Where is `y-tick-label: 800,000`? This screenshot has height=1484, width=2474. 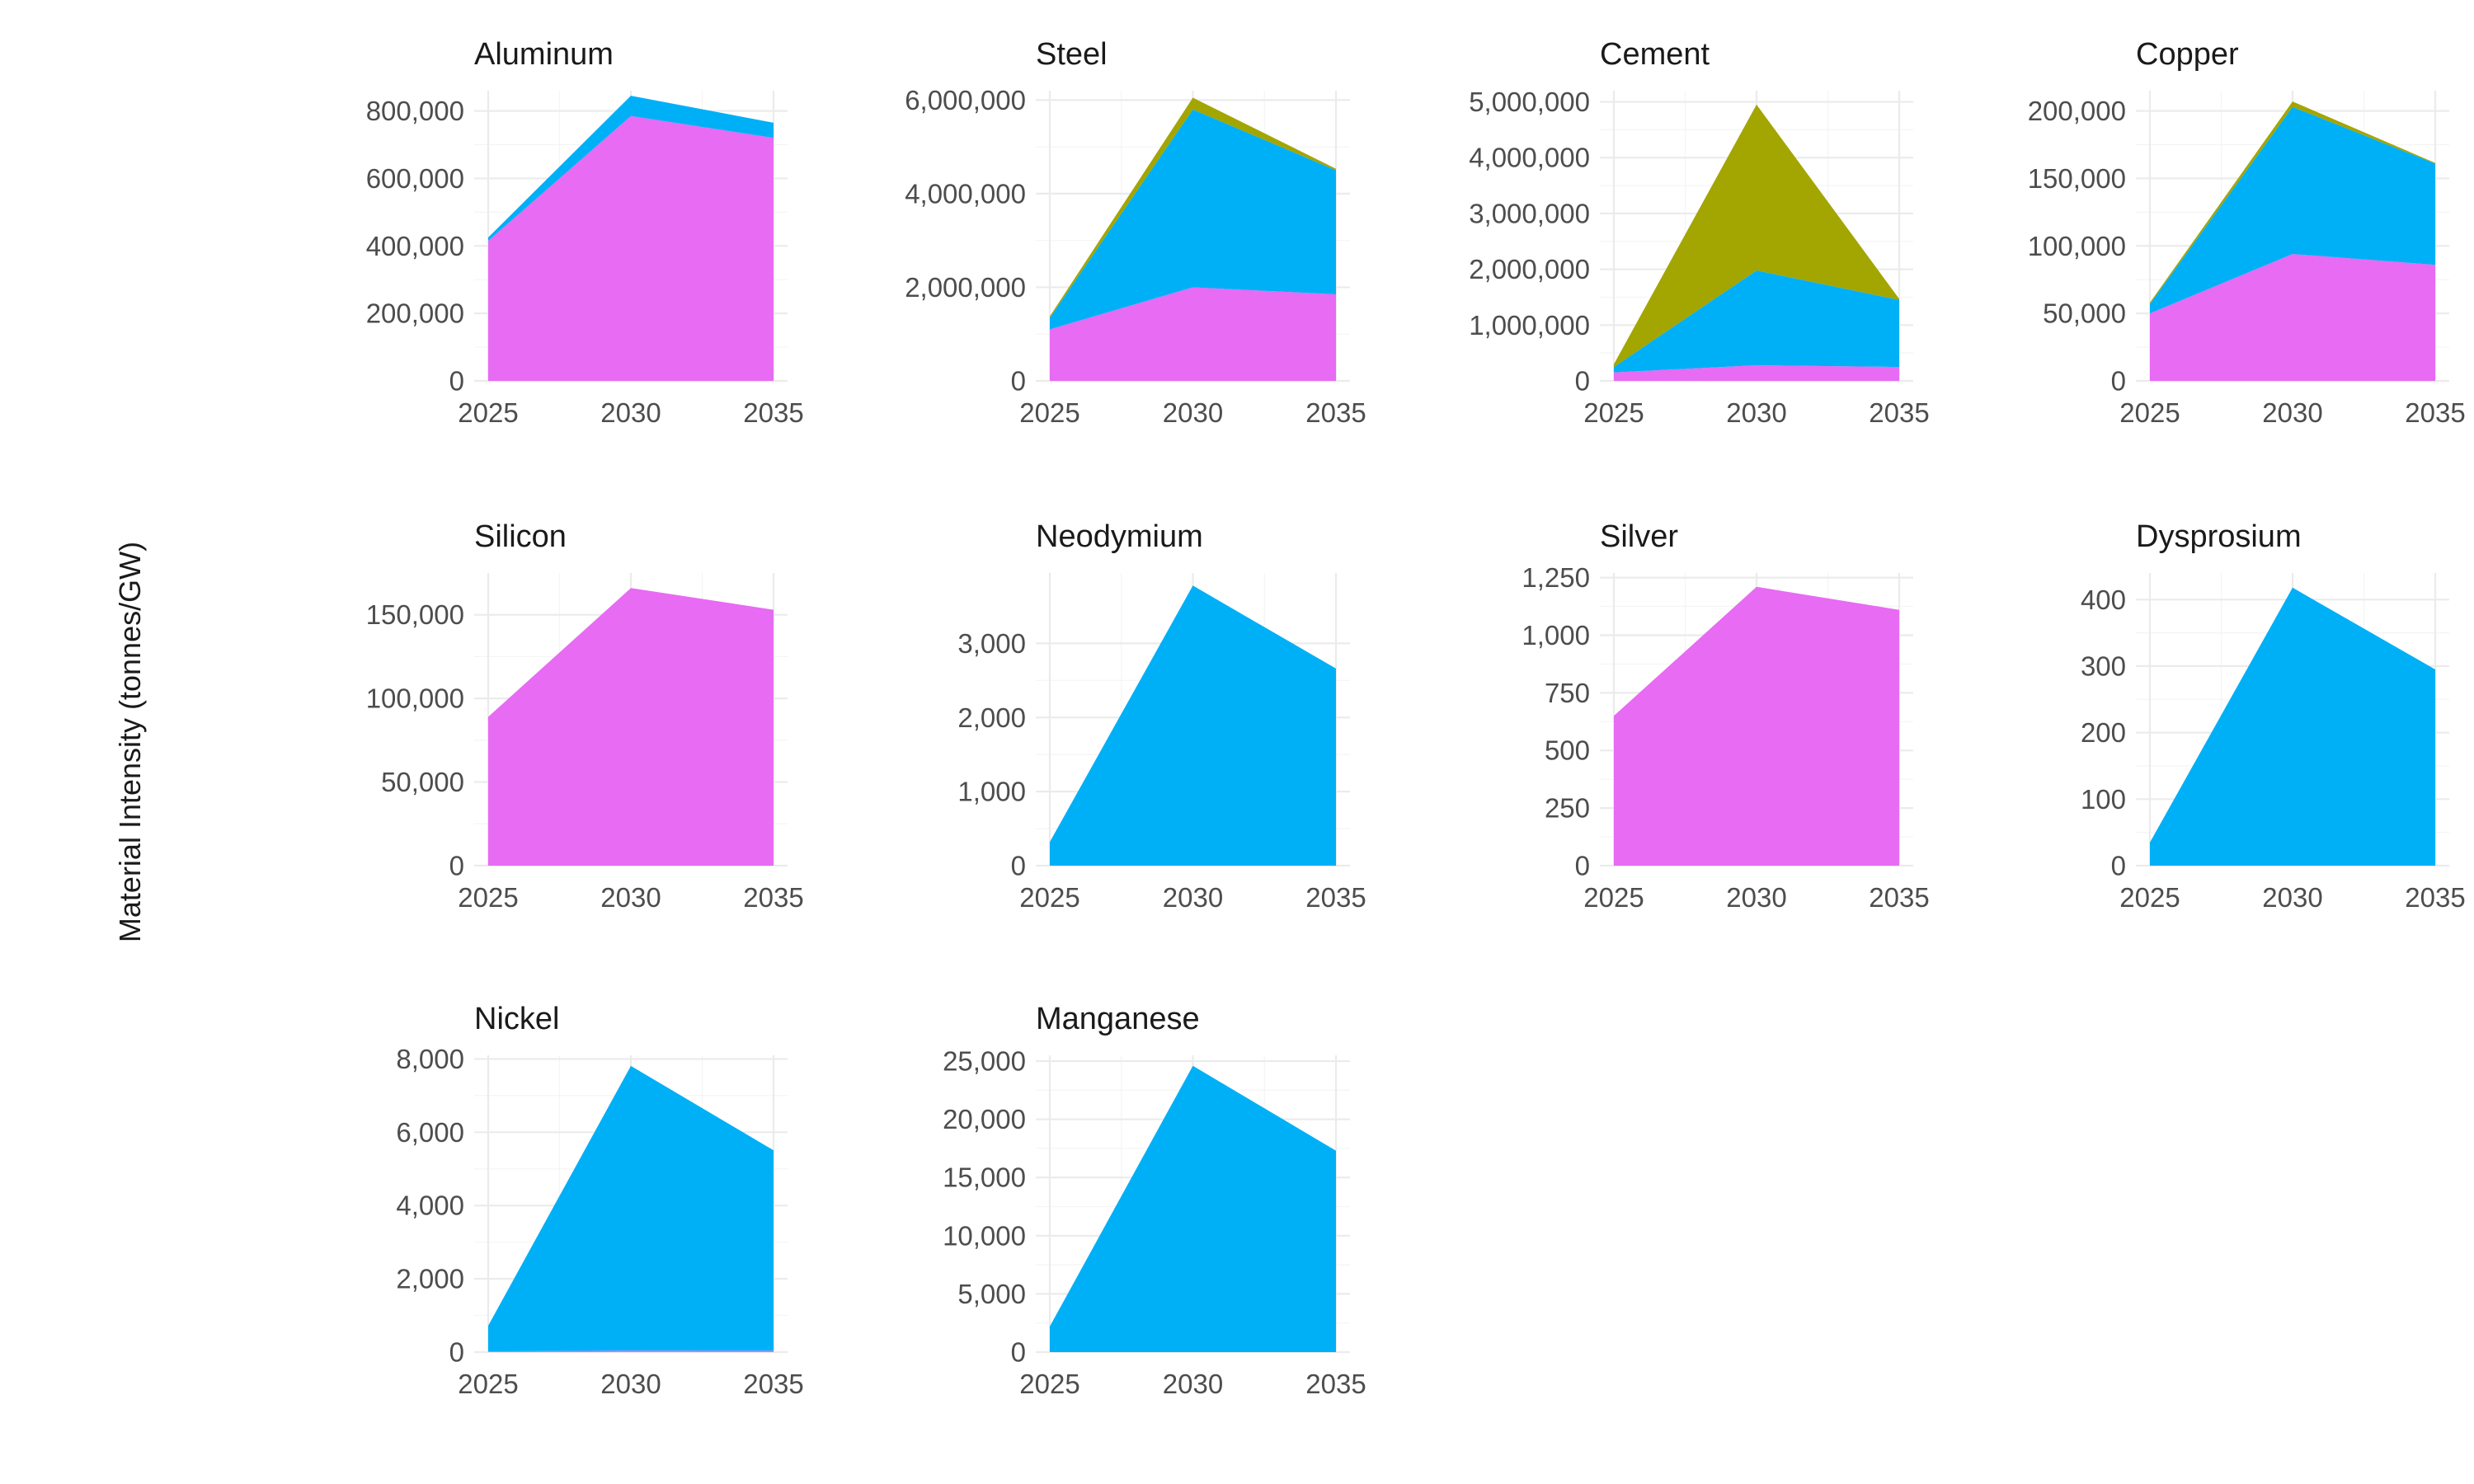 y-tick-label: 800,000 is located at coordinates (415, 111).